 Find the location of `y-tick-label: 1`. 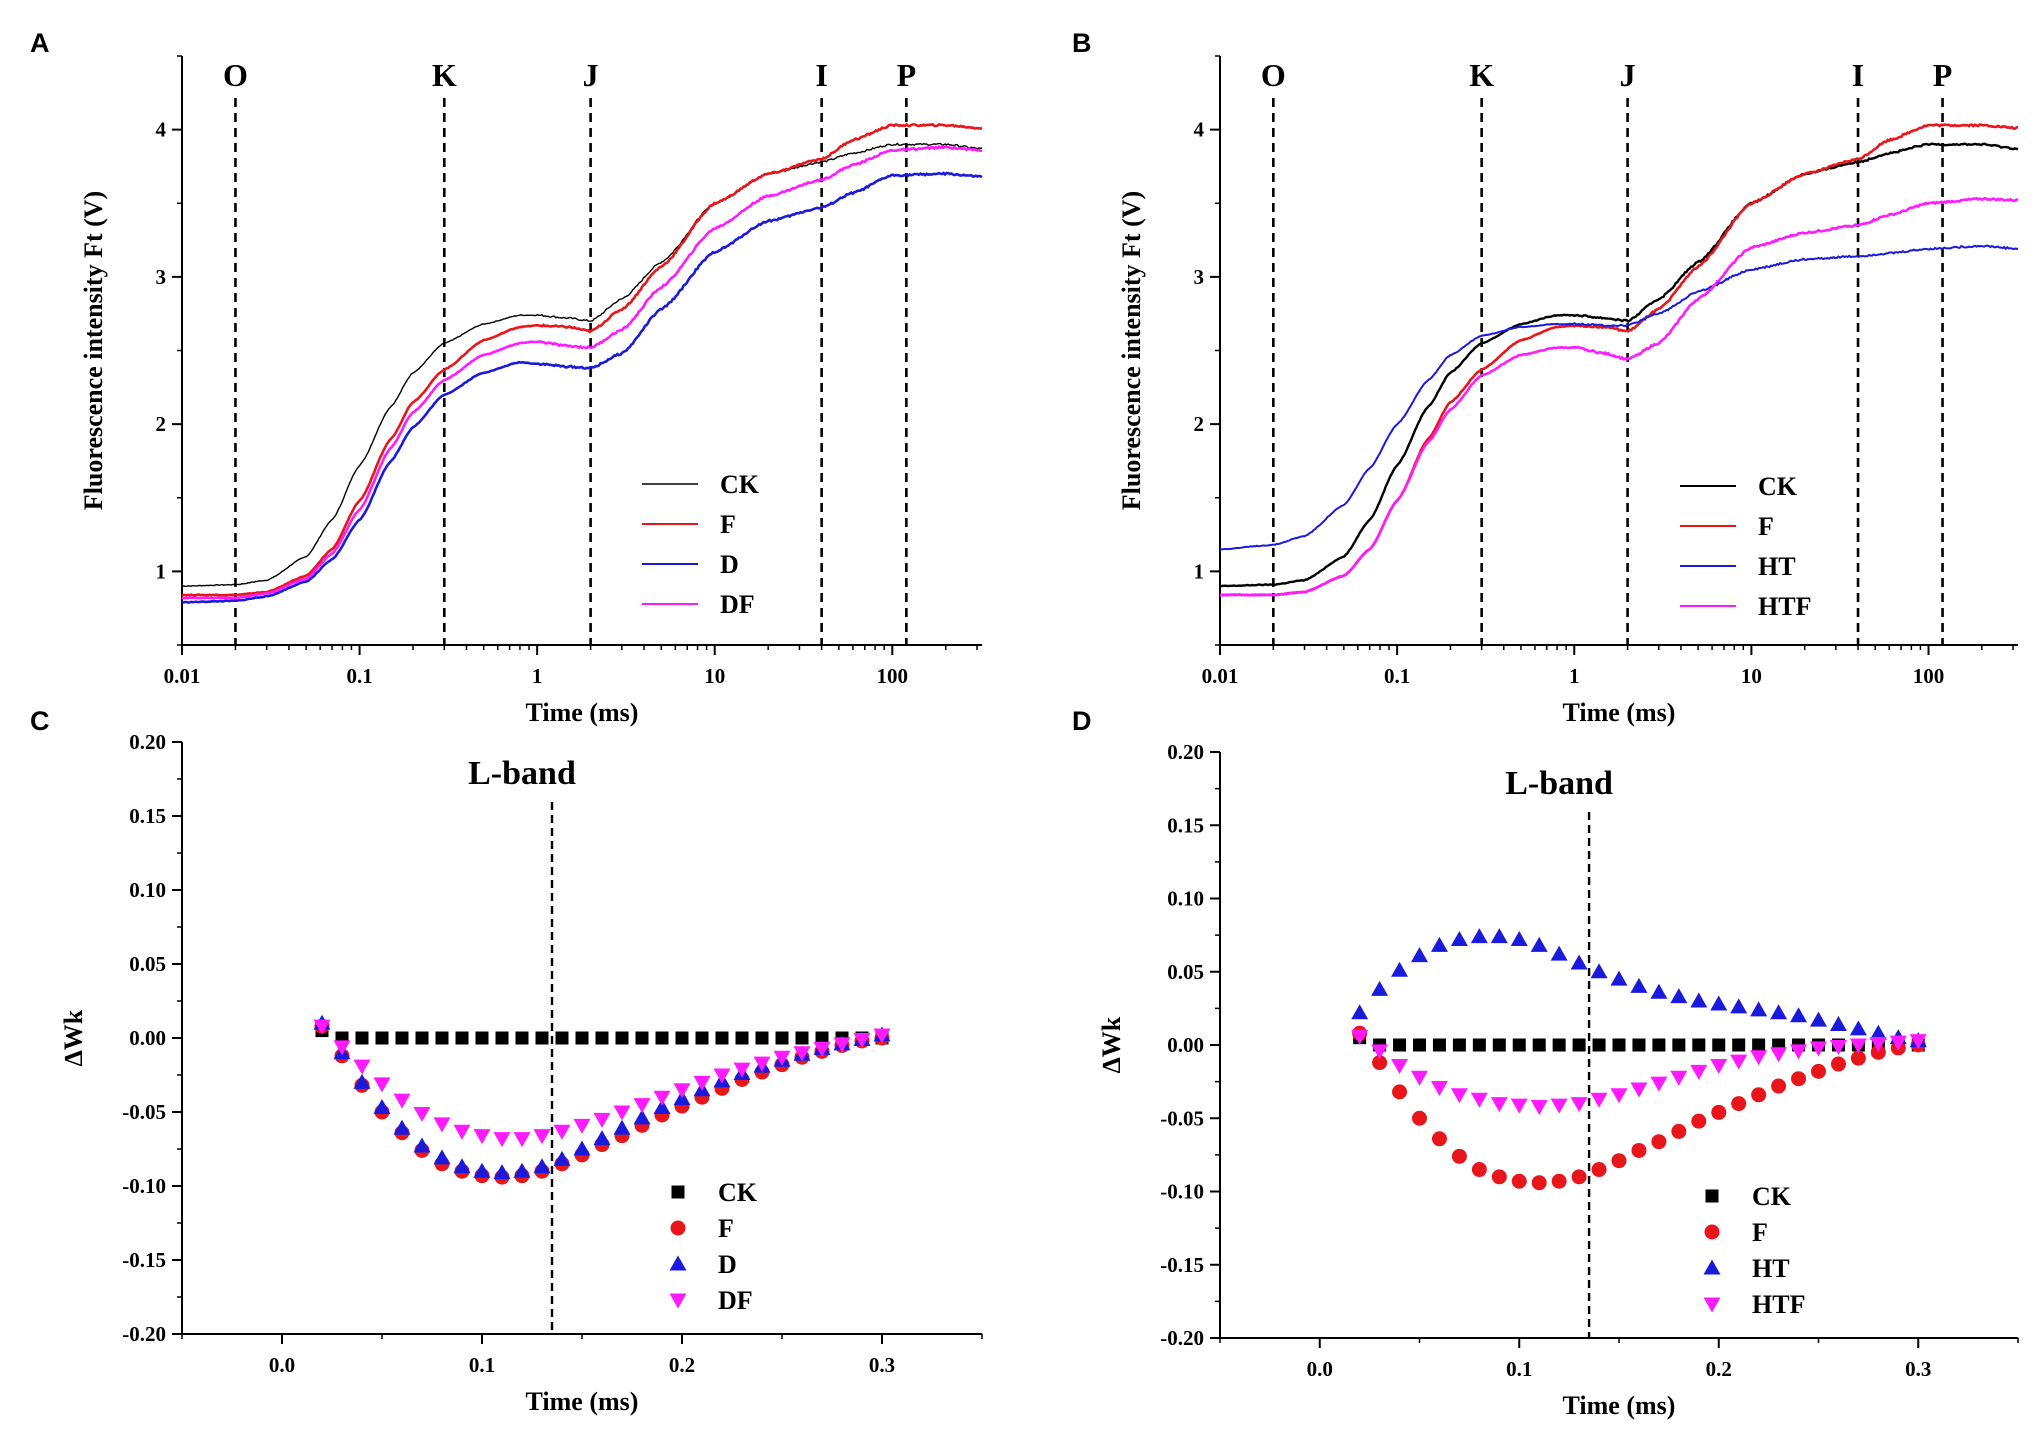

y-tick-label: 1 is located at coordinates (1199, 571).